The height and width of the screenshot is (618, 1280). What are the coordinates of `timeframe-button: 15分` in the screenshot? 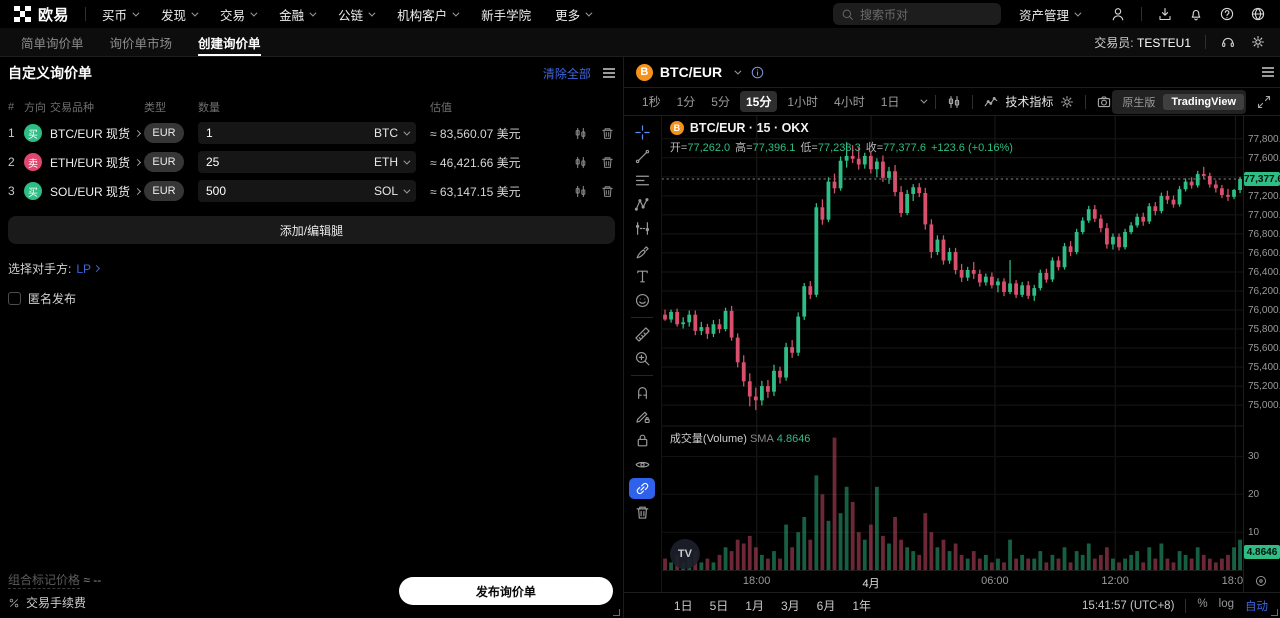 It's located at (758, 101).